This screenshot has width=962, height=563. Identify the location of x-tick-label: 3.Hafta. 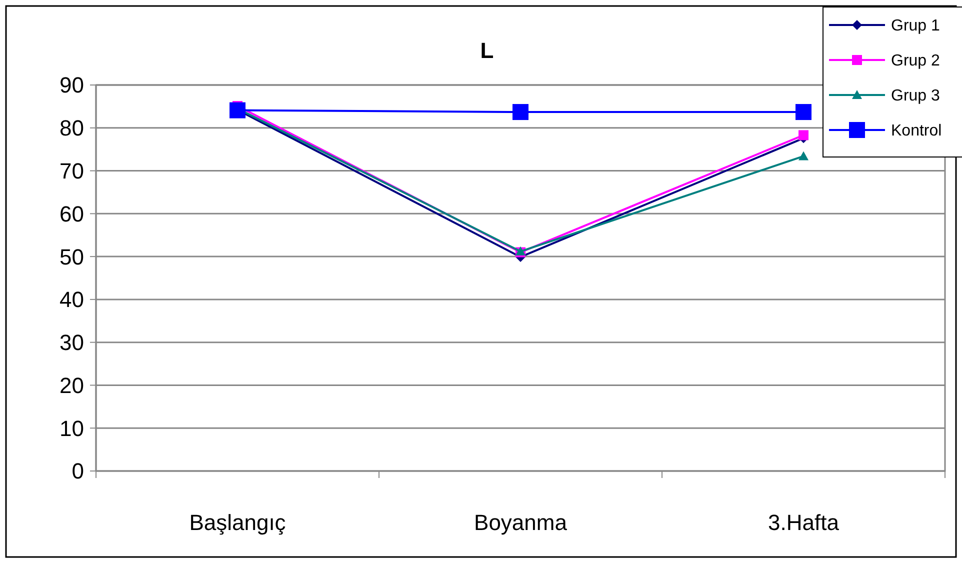
(804, 522).